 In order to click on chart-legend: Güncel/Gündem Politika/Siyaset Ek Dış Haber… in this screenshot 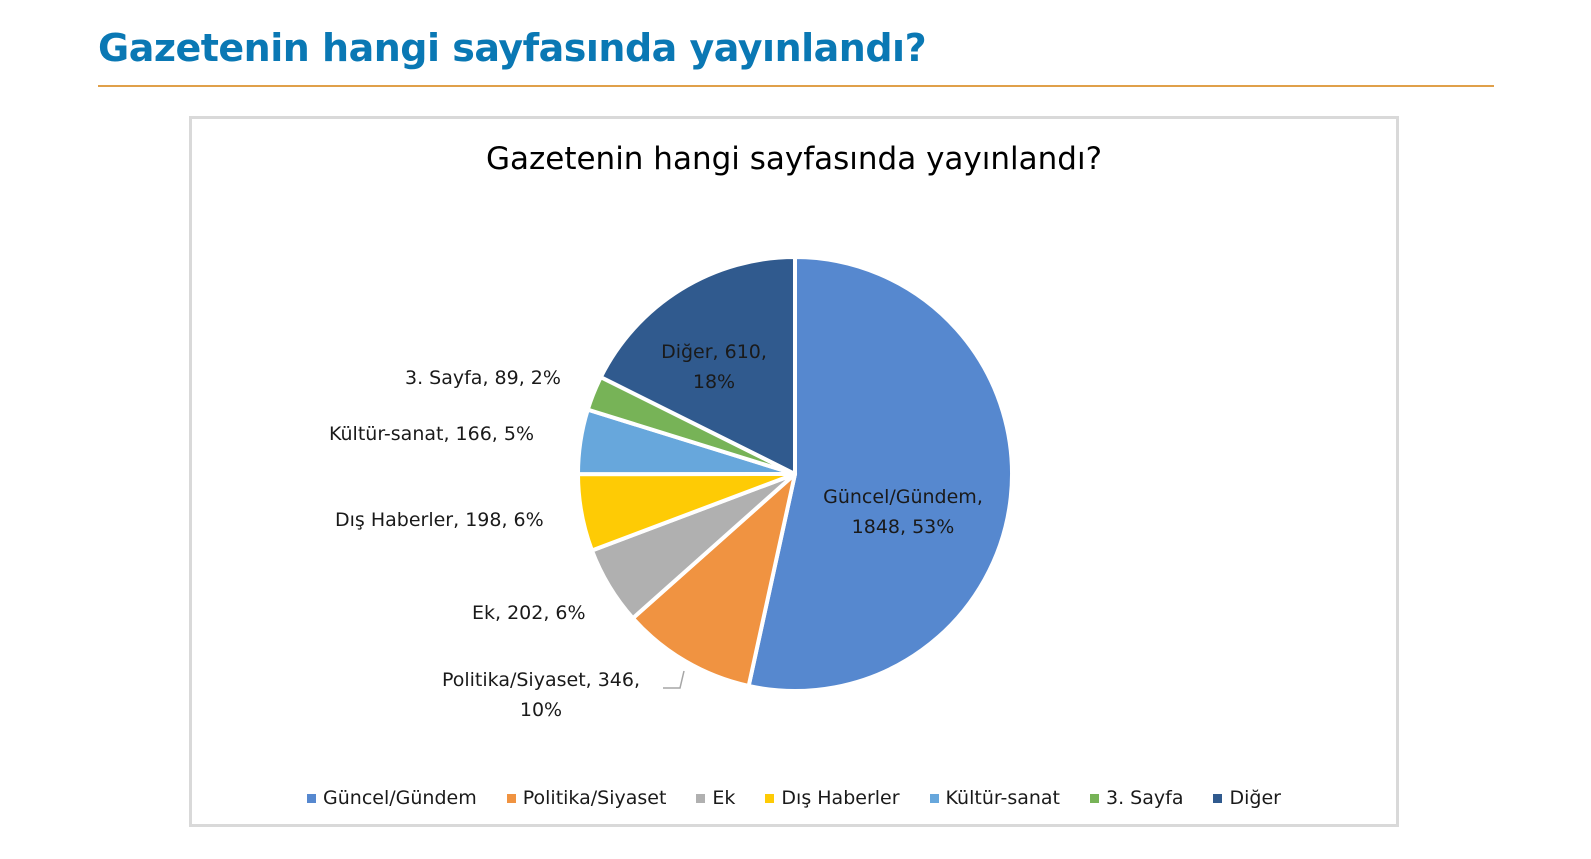, I will do `click(794, 798)`.